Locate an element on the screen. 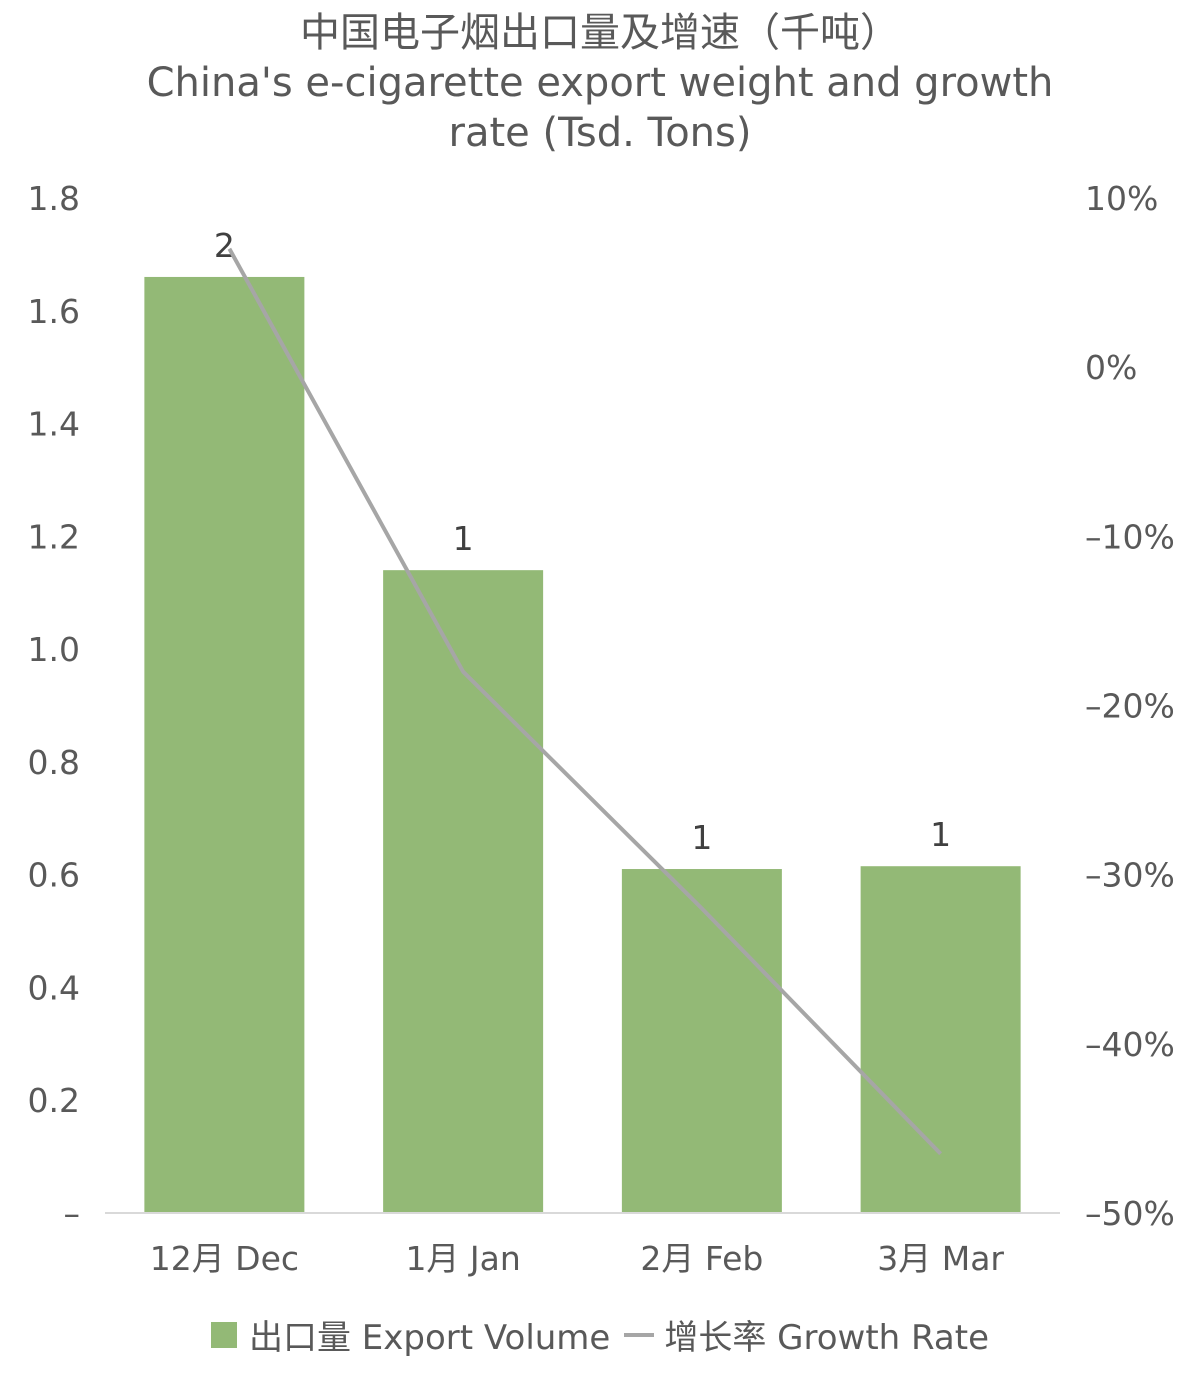 The width and height of the screenshot is (1200, 1379). legend-label-export-volume: 出口量 Export Volume is located at coordinates (429, 1338).